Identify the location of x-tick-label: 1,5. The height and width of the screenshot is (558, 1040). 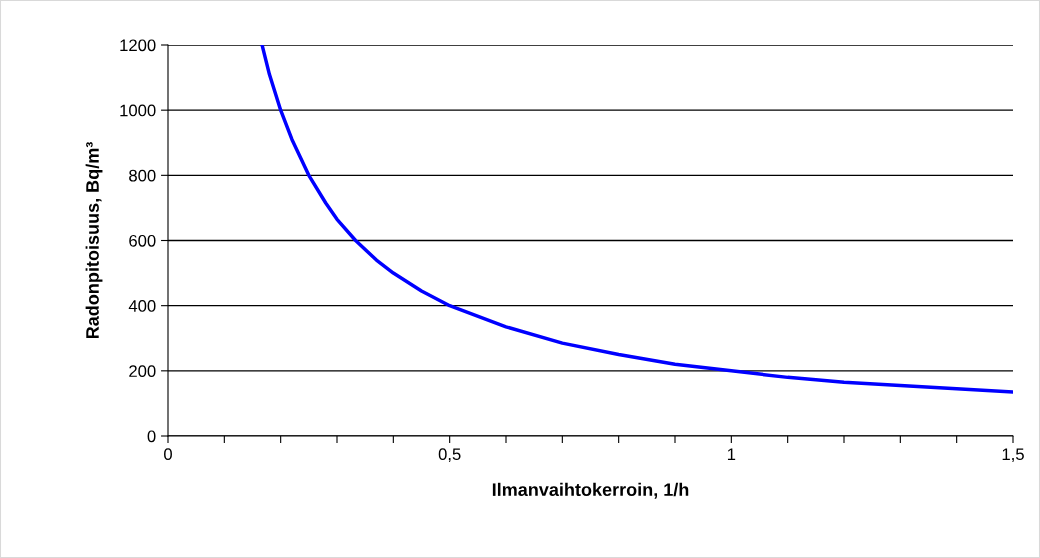
(1013, 455).